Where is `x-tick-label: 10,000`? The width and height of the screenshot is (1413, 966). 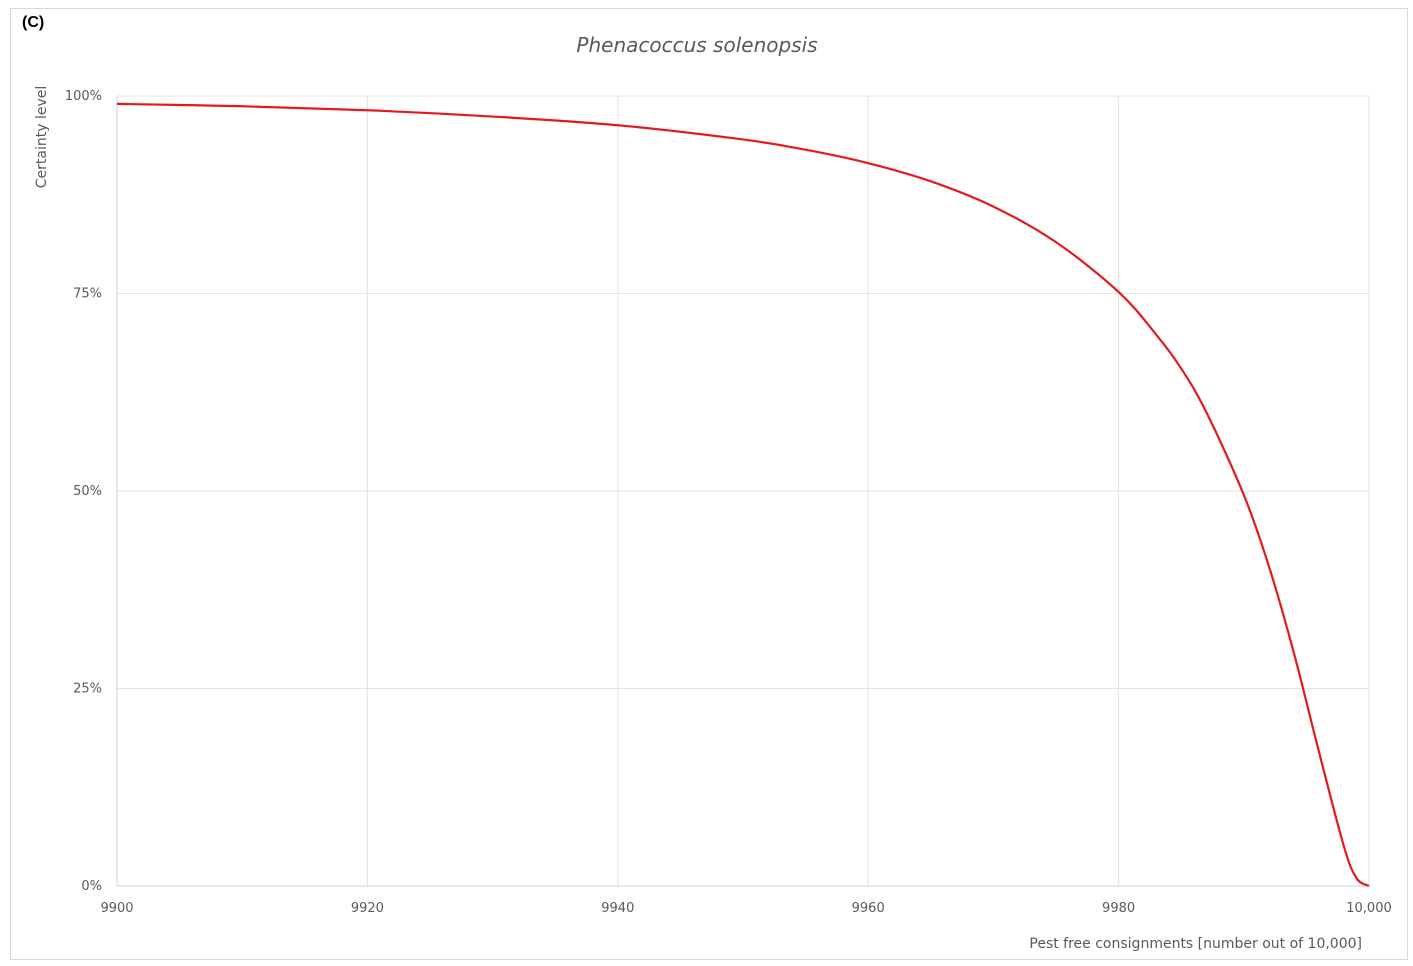
x-tick-label: 10,000 is located at coordinates (1369, 908).